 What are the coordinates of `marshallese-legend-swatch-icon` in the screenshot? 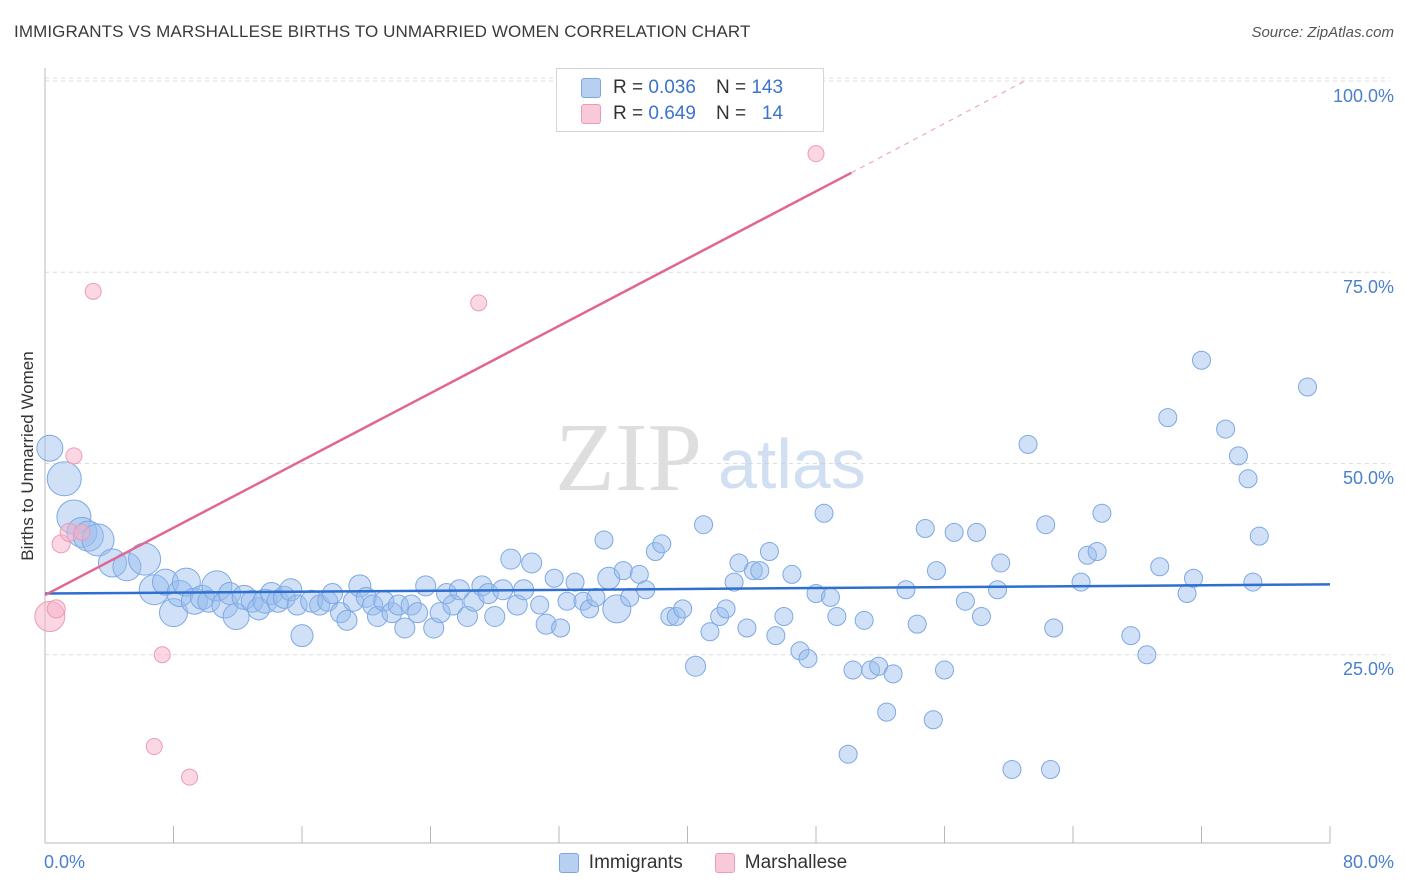 It's located at (724, 863).